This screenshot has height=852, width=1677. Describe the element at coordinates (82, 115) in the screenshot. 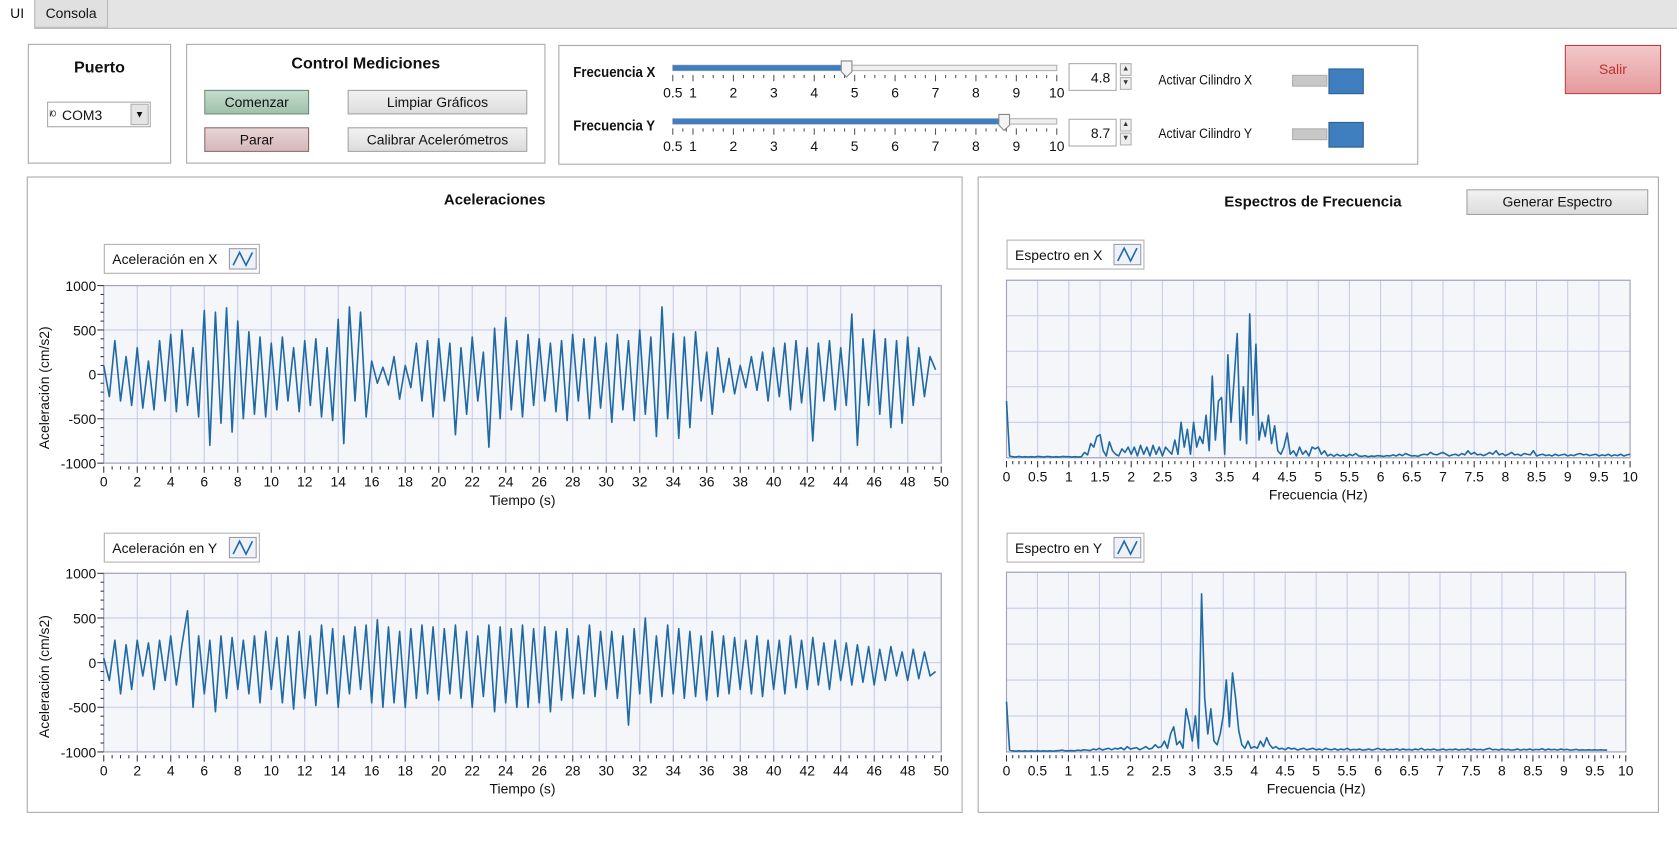

I see `port-value: COM3` at that location.